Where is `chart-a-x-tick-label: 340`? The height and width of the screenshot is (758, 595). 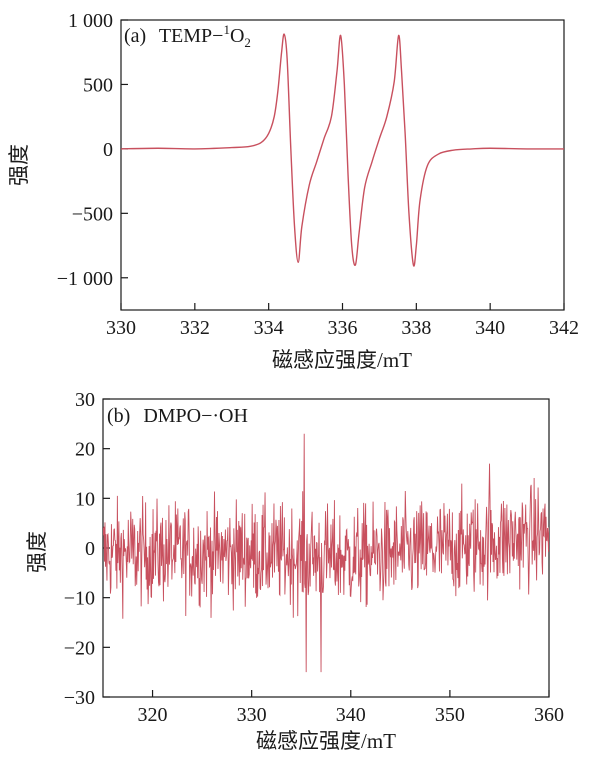
chart-a-x-tick-label: 340 is located at coordinates (490, 328).